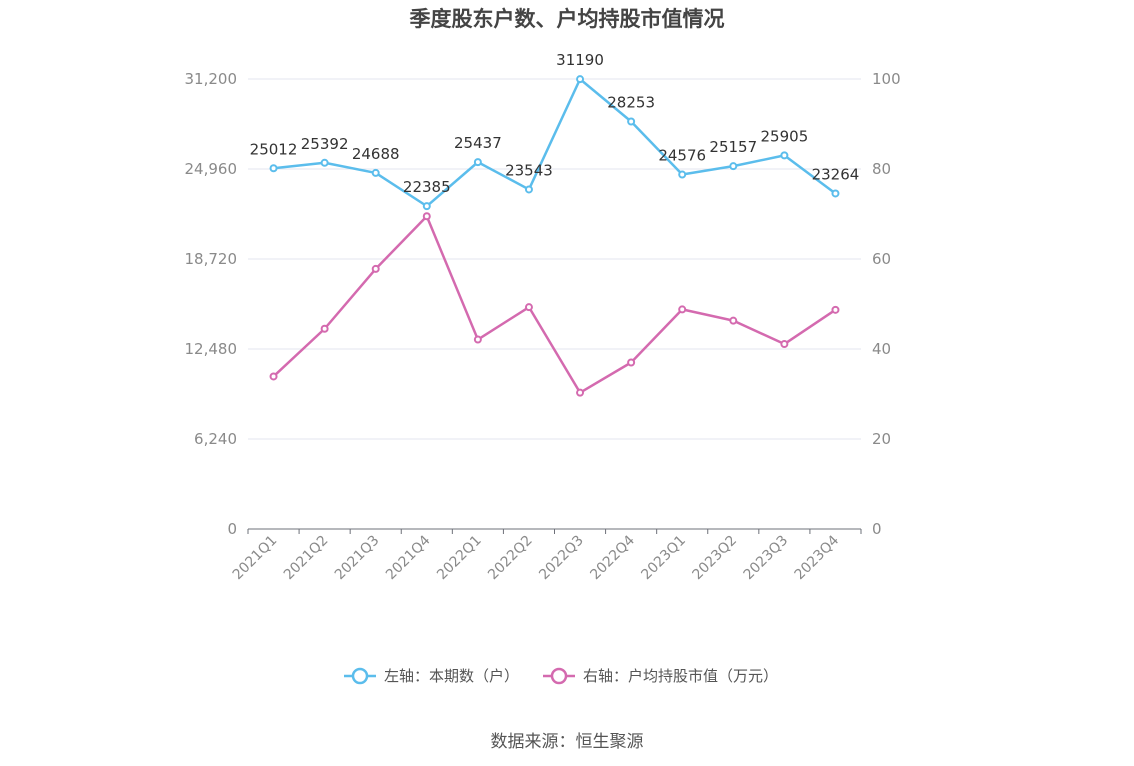  What do you see at coordinates (274, 149) in the screenshot?
I see `data-label: 25012` at bounding box center [274, 149].